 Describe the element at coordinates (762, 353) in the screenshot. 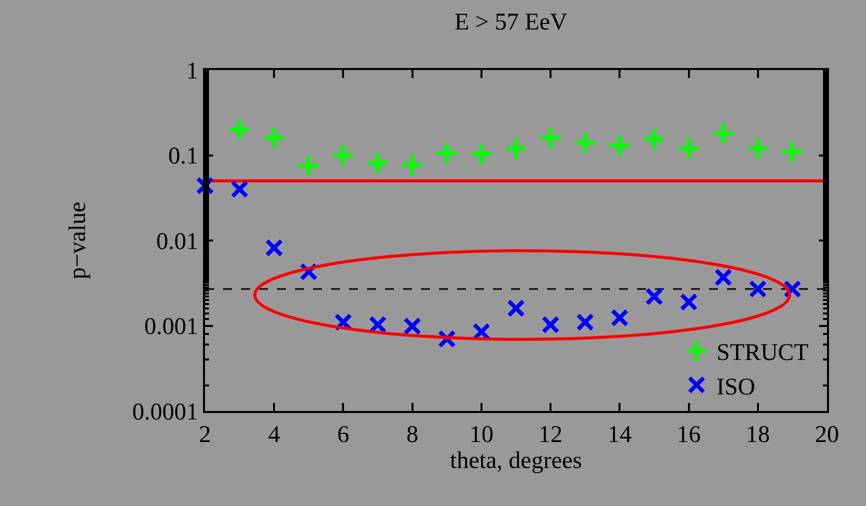

I see `legend-label: STRUCT` at that location.